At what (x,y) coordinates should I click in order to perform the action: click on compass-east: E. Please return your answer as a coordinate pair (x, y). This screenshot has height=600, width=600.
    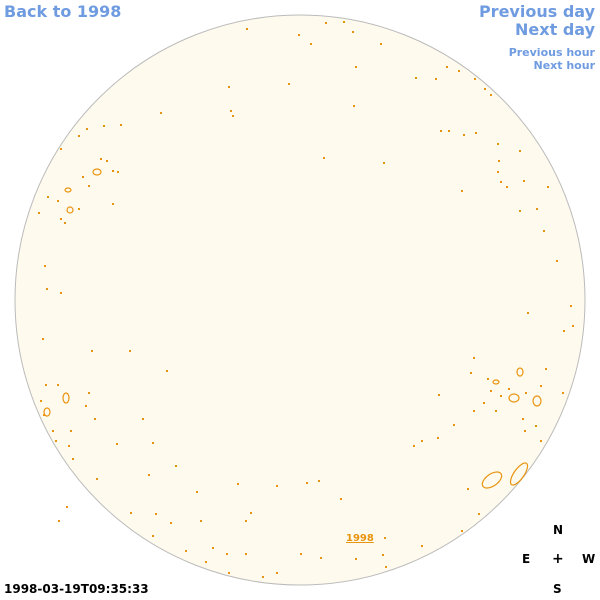
    Looking at the image, I should click on (526, 559).